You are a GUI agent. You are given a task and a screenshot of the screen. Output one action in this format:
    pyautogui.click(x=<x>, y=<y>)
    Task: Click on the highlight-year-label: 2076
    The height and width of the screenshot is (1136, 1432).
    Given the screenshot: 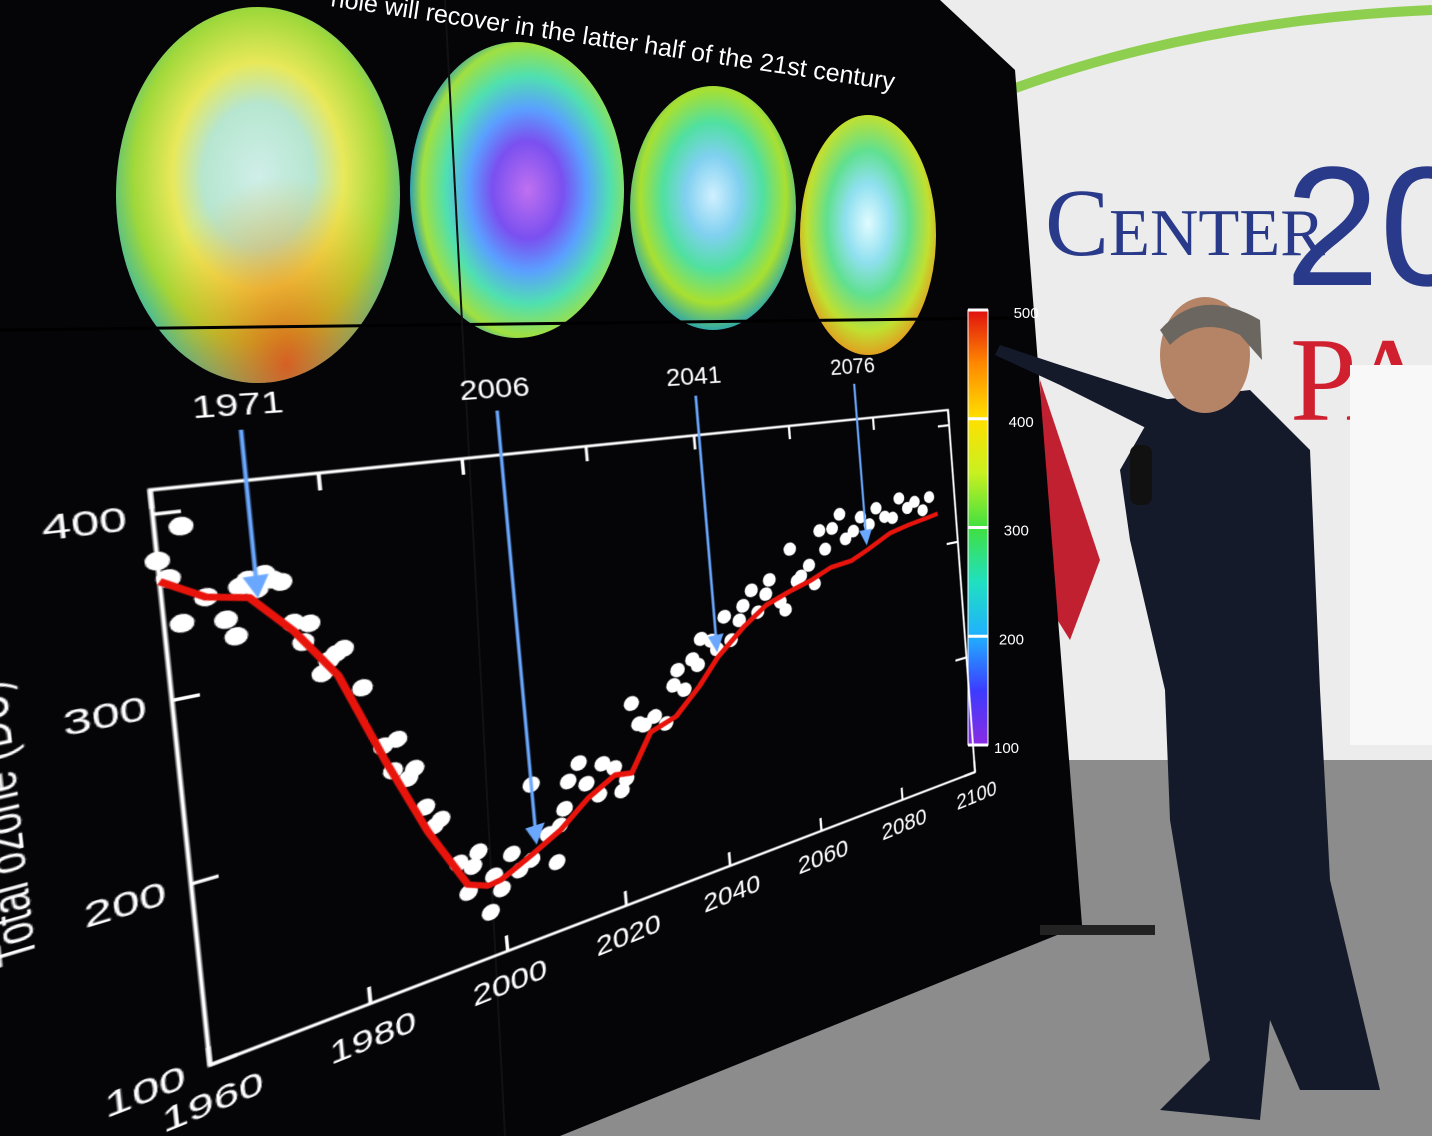 What is the action you would take?
    pyautogui.click(x=852, y=366)
    